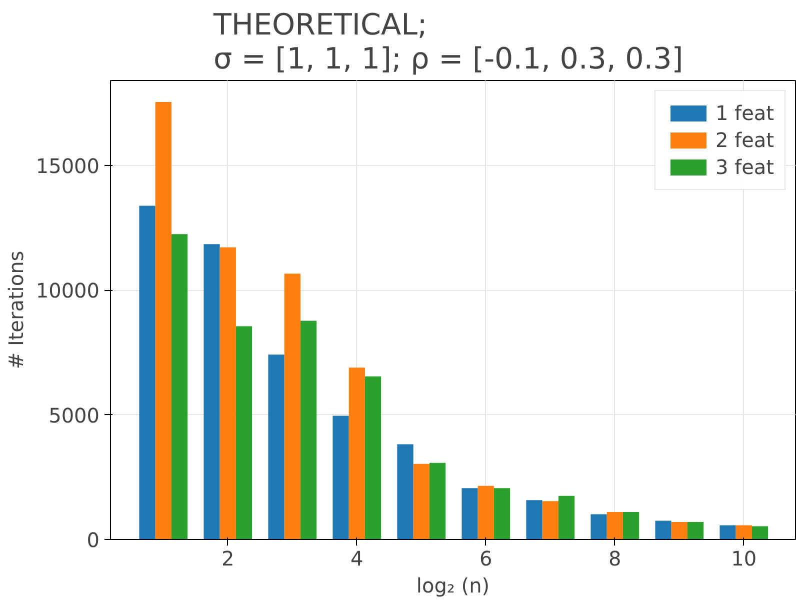 The height and width of the screenshot is (600, 800). Describe the element at coordinates (357, 558) in the screenshot. I see `x-tick-label: 4` at that location.